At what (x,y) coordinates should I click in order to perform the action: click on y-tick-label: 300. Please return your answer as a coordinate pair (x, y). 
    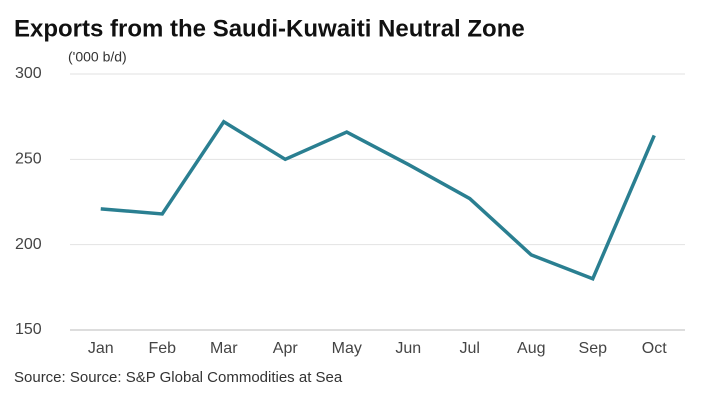
    Looking at the image, I should click on (28, 73).